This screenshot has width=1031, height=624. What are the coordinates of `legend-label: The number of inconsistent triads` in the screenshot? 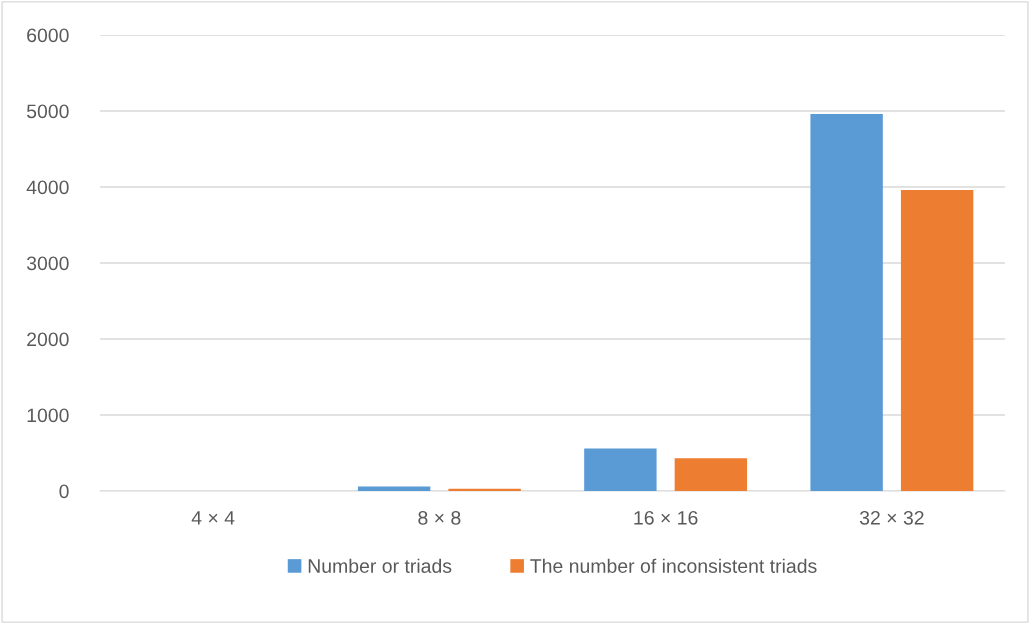 It's located at (673, 565).